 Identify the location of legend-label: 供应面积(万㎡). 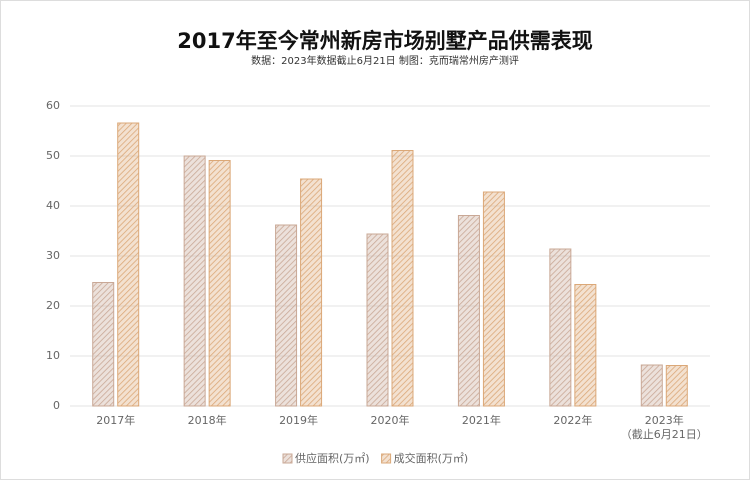
(332, 458).